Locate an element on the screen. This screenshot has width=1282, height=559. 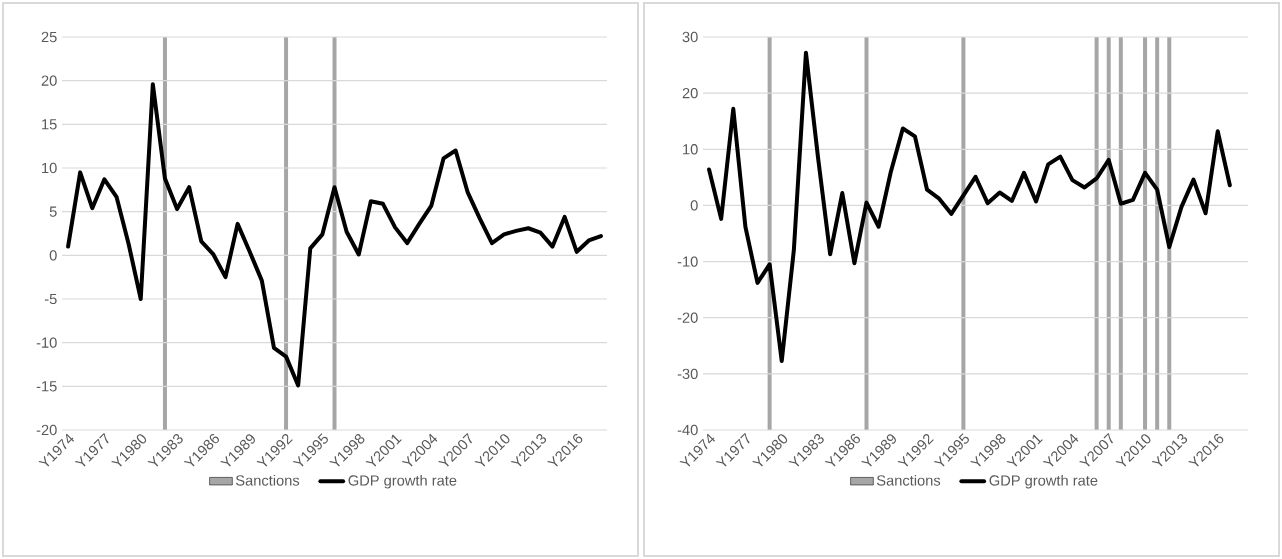
y-tick-label: -30 is located at coordinates (687, 374).